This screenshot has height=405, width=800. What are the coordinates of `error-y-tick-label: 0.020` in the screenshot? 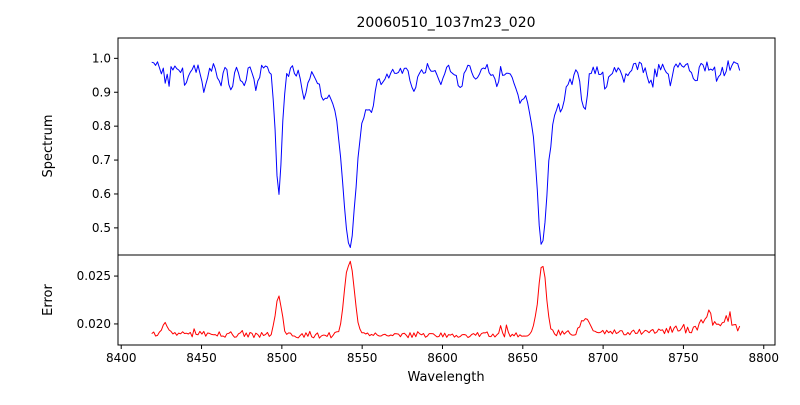 It's located at (94, 324).